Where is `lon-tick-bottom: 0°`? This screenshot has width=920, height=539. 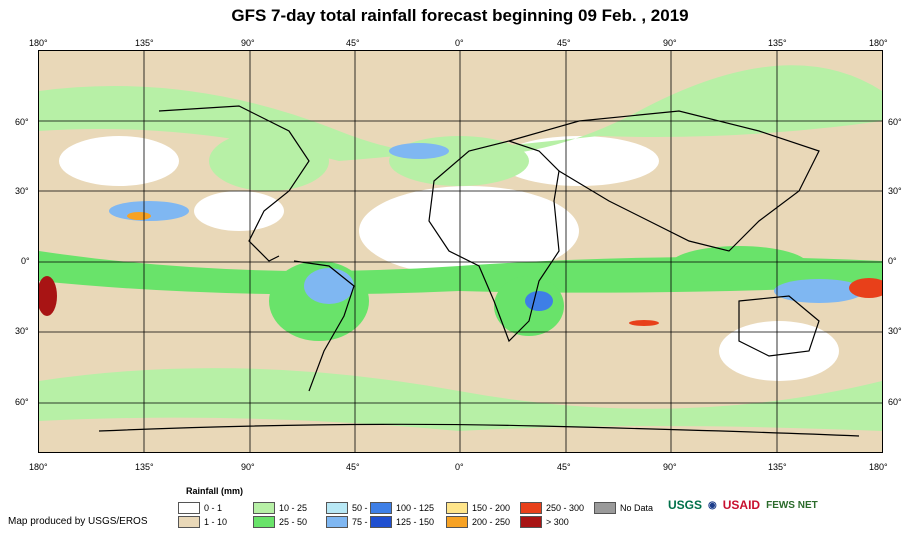 lon-tick-bottom: 0° is located at coordinates (459, 467).